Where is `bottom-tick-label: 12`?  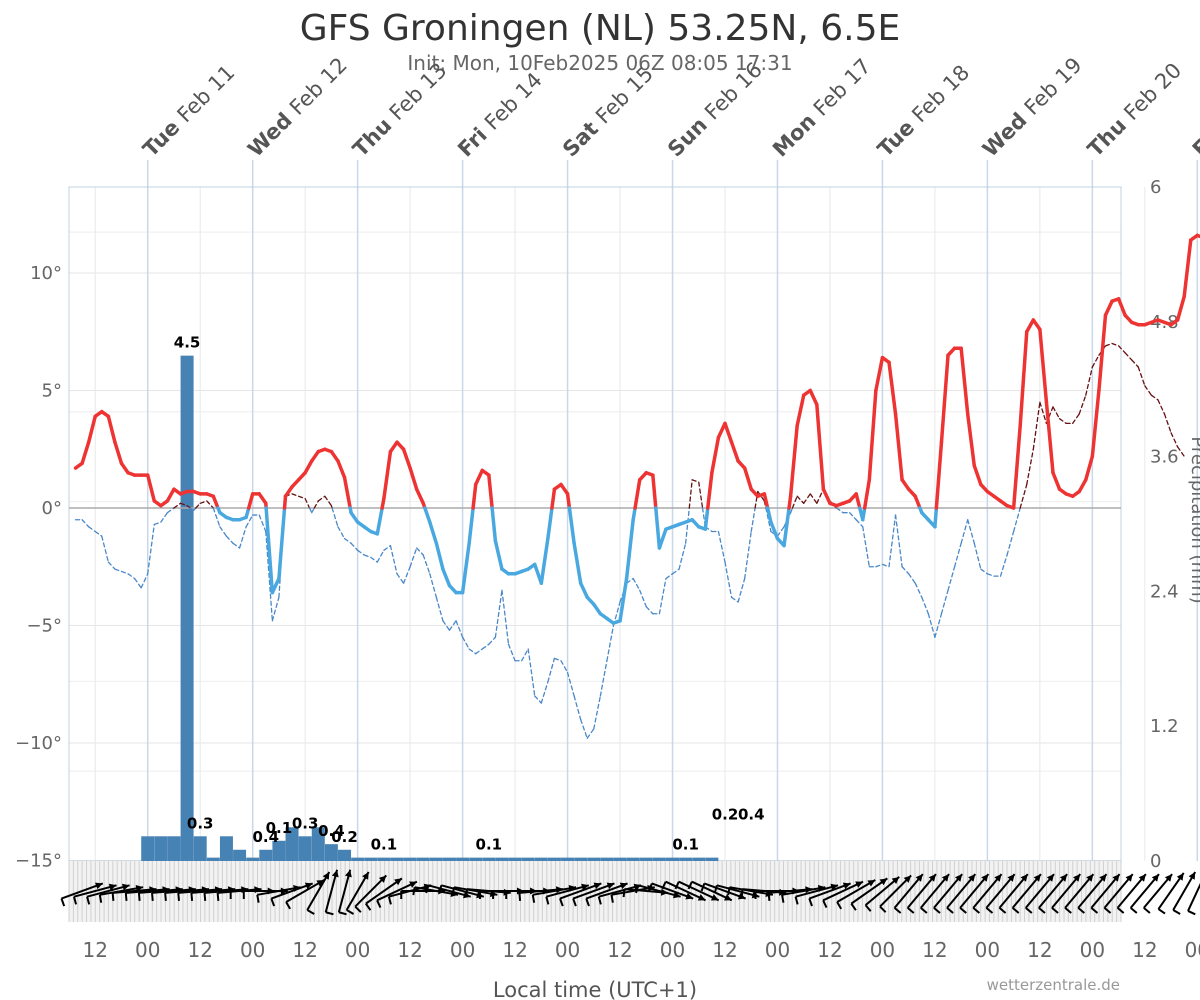
bottom-tick-label: 12 is located at coordinates (934, 950).